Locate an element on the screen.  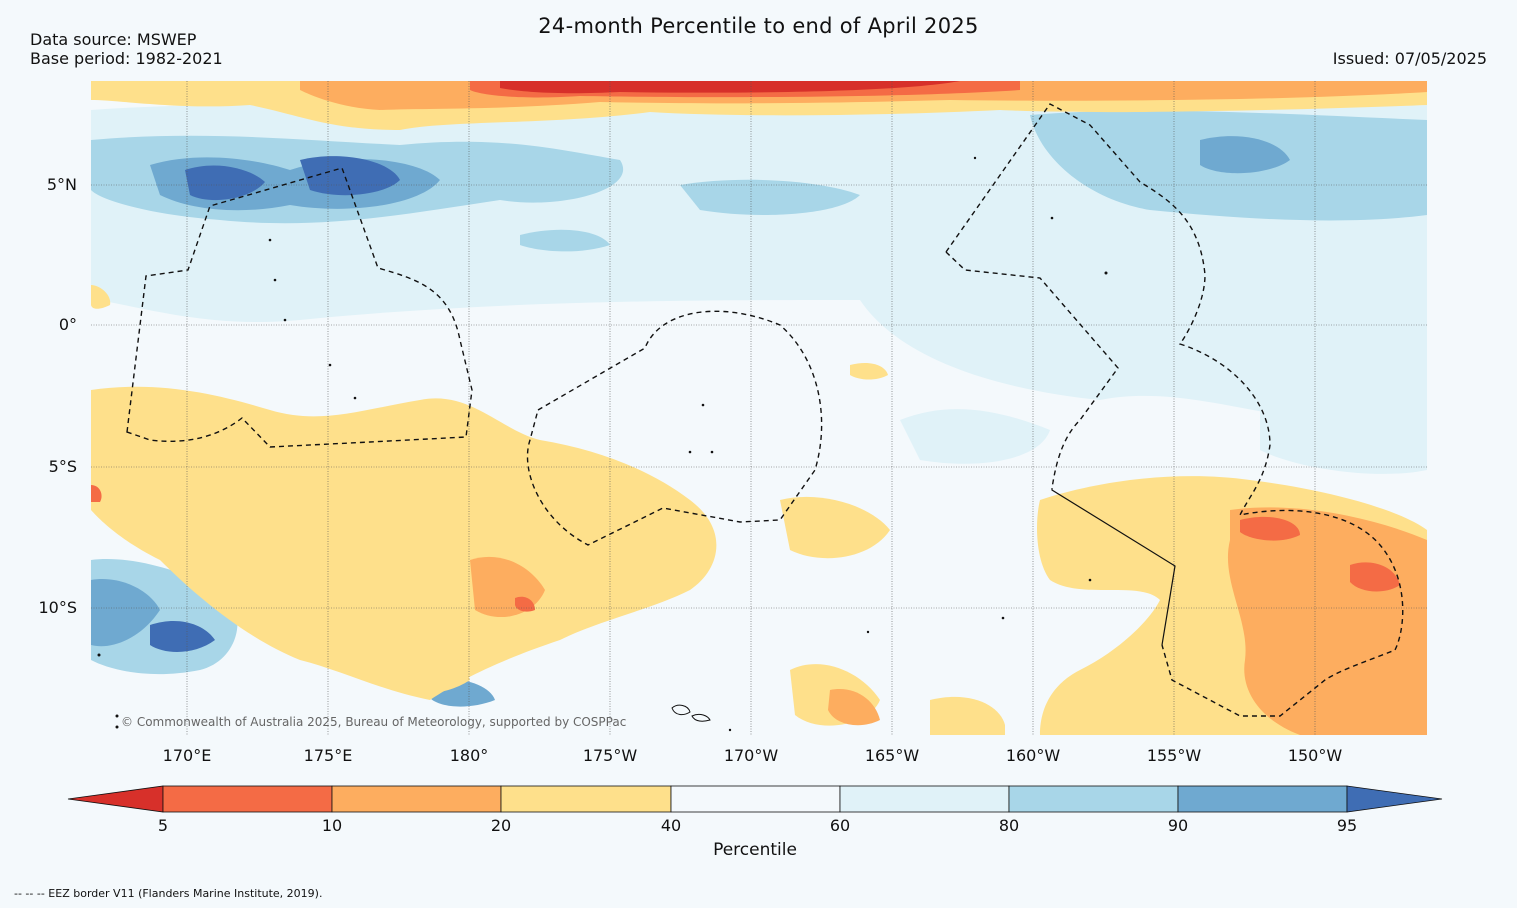
colorbar-tick-60: 60 is located at coordinates (840, 825).